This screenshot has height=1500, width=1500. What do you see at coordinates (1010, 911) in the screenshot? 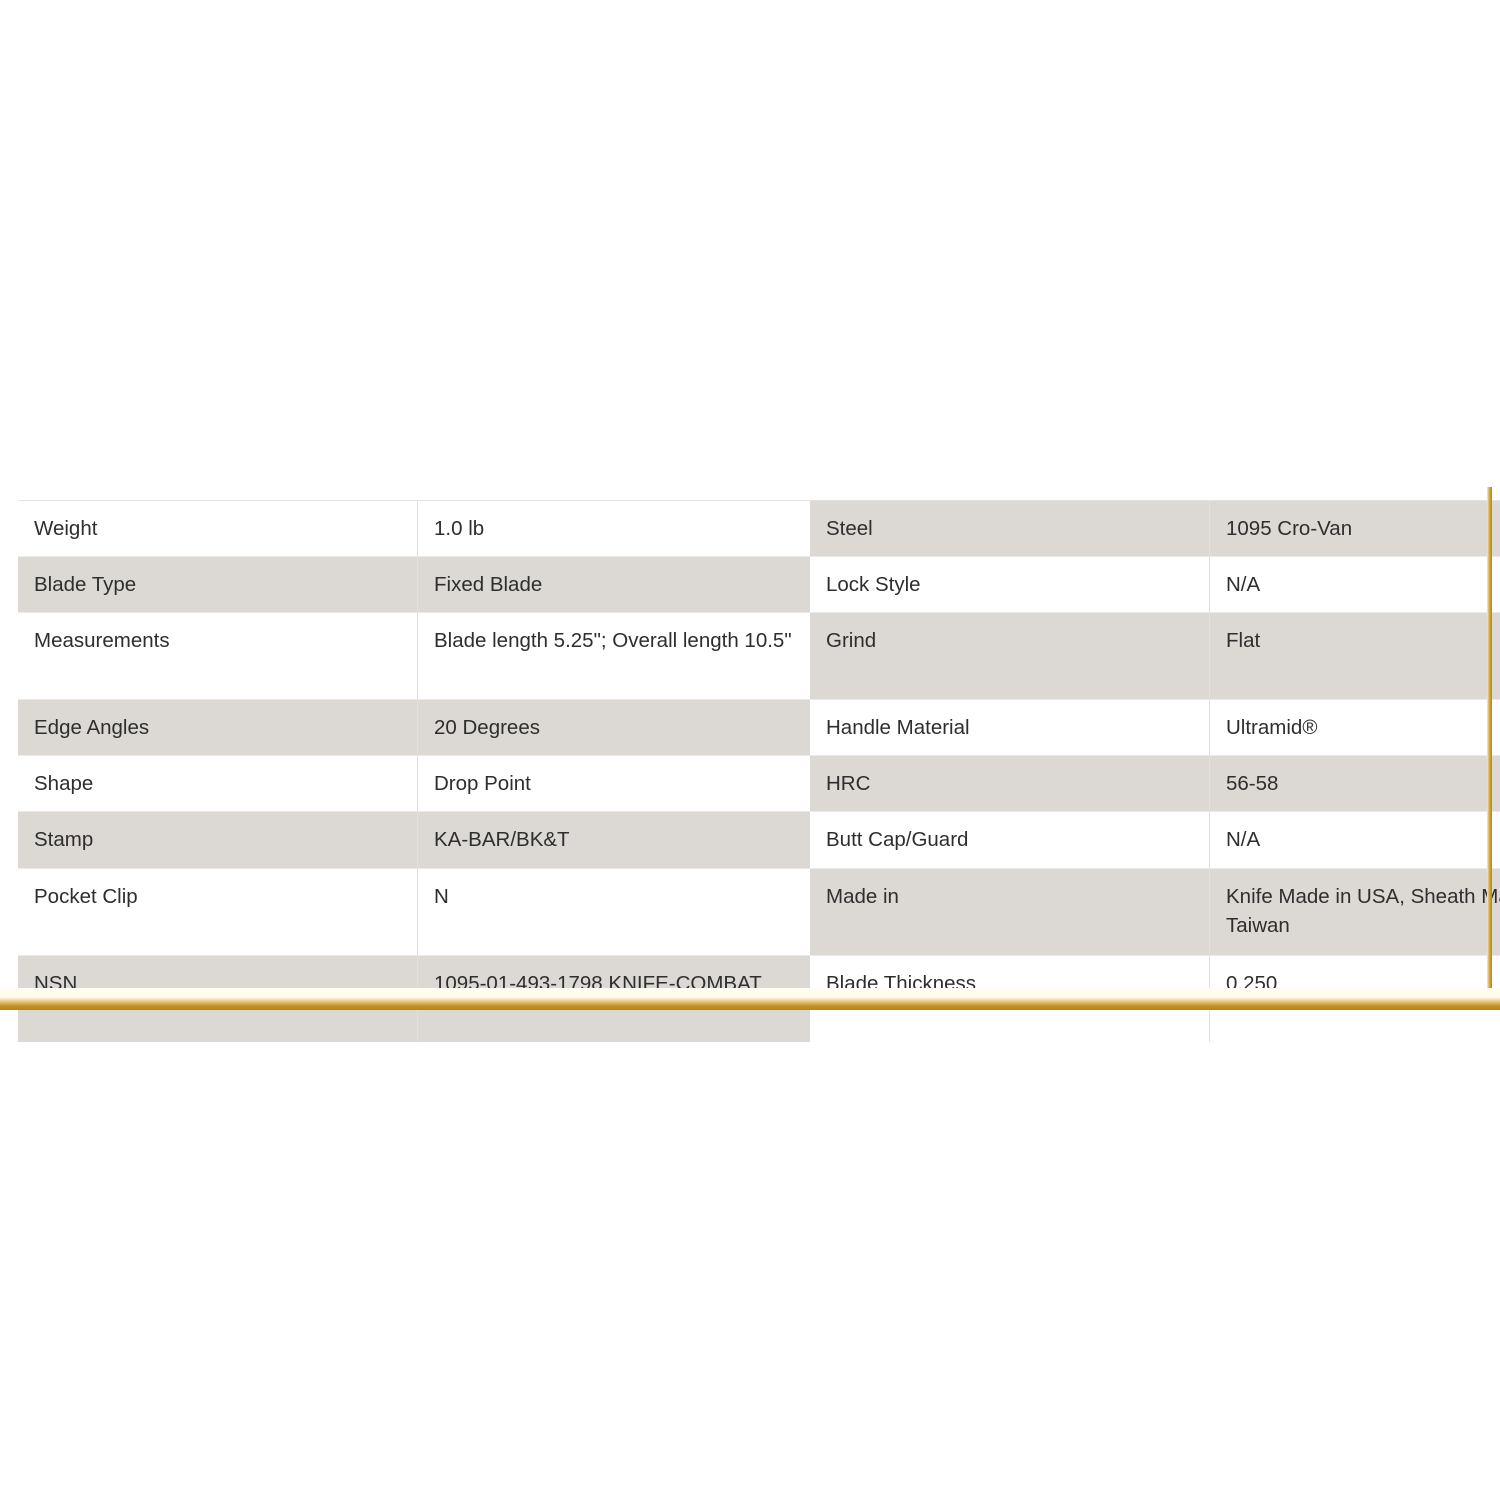
I see `spec-label: Made in` at bounding box center [1010, 911].